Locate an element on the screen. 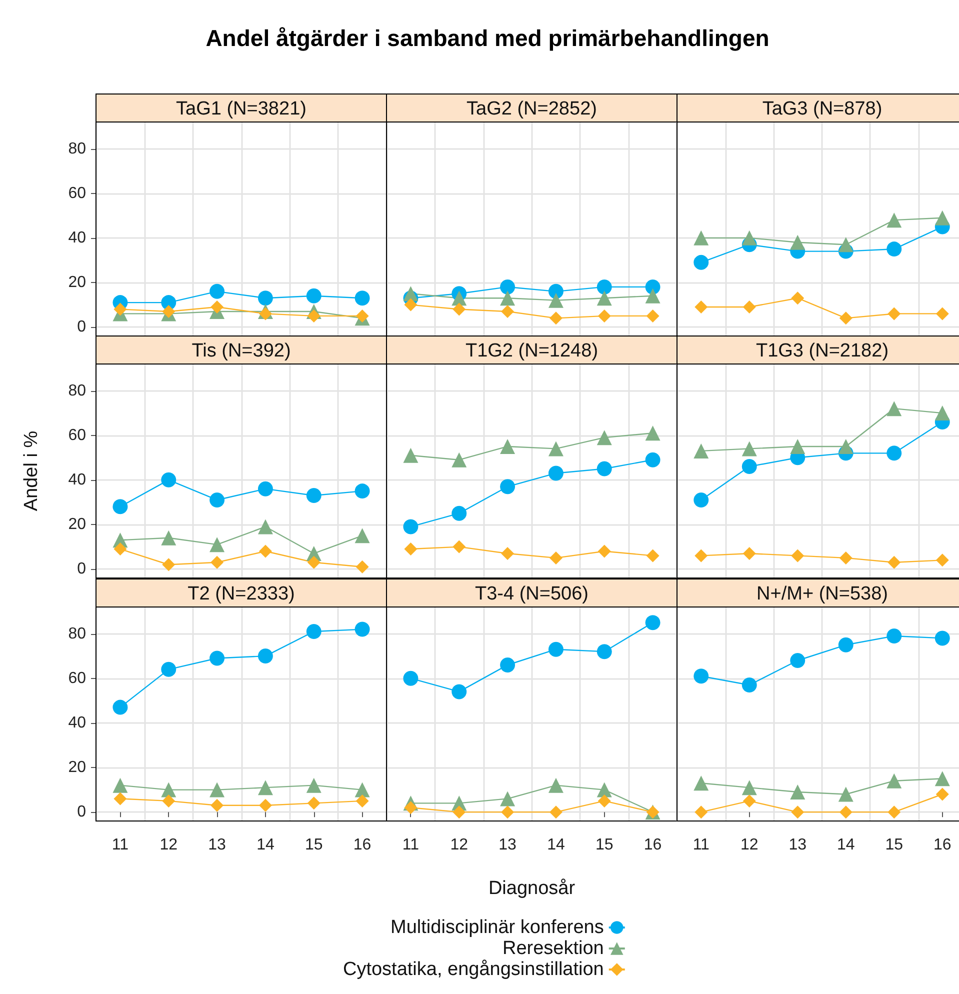  legend-label: Multidisciplinär konferens is located at coordinates (497, 927).